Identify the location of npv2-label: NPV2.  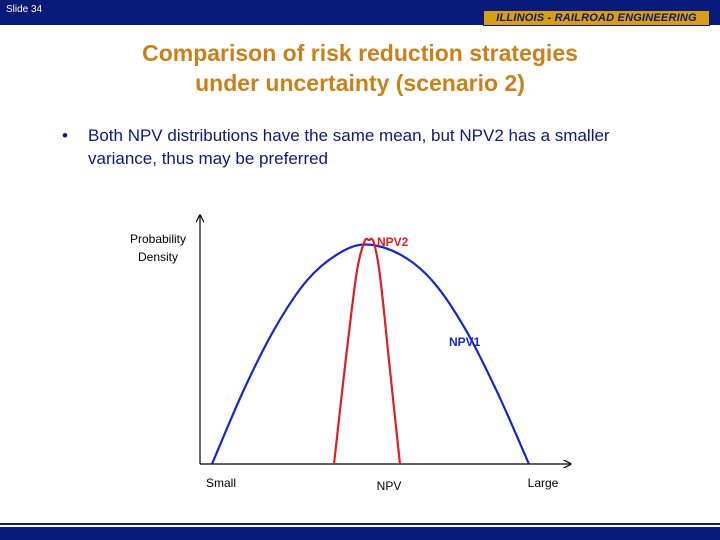
(393, 242).